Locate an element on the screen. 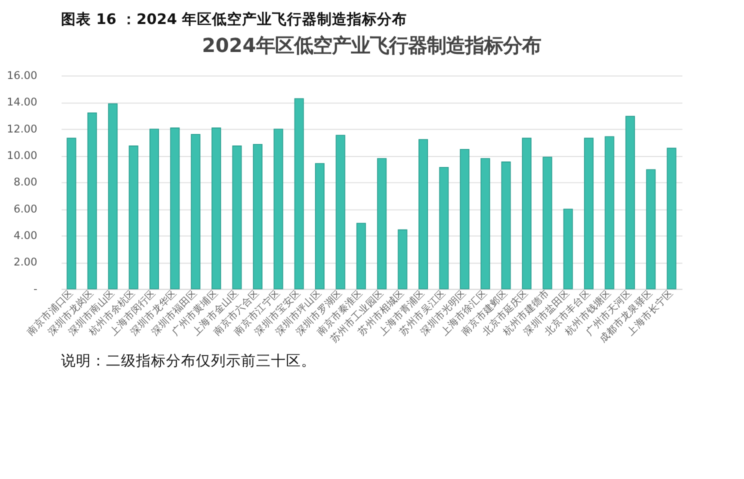 This screenshot has width=744, height=479. y-tick-label: 16.00 is located at coordinates (22, 75).